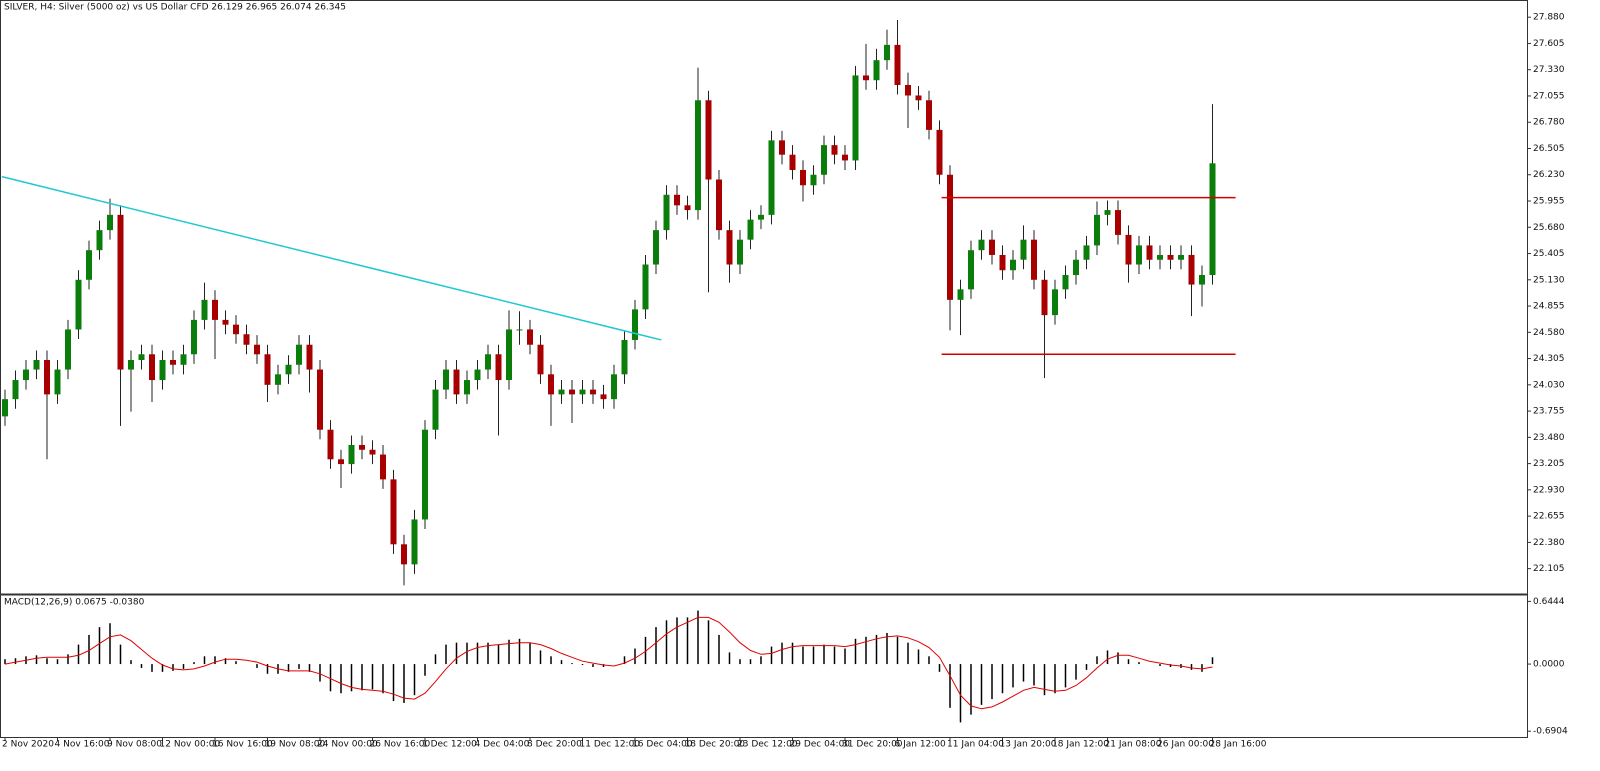 This screenshot has height=771, width=1600. Describe the element at coordinates (242, 745) in the screenshot. I see `x-tick-label: 16 Nov 16:00` at that location.